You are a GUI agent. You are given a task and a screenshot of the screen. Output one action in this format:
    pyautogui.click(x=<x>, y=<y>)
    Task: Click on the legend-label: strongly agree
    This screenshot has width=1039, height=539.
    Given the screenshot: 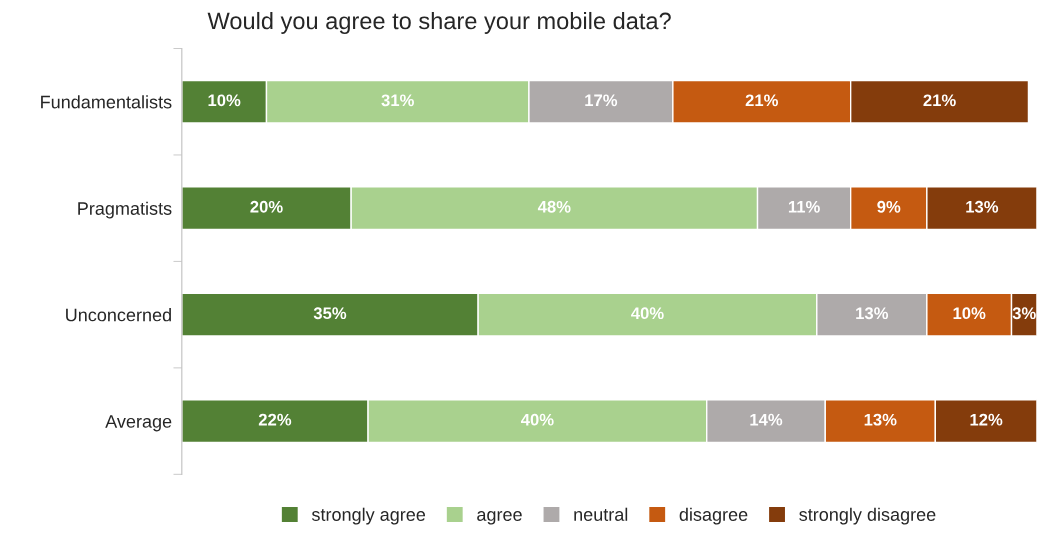 What is the action you would take?
    pyautogui.click(x=368, y=516)
    